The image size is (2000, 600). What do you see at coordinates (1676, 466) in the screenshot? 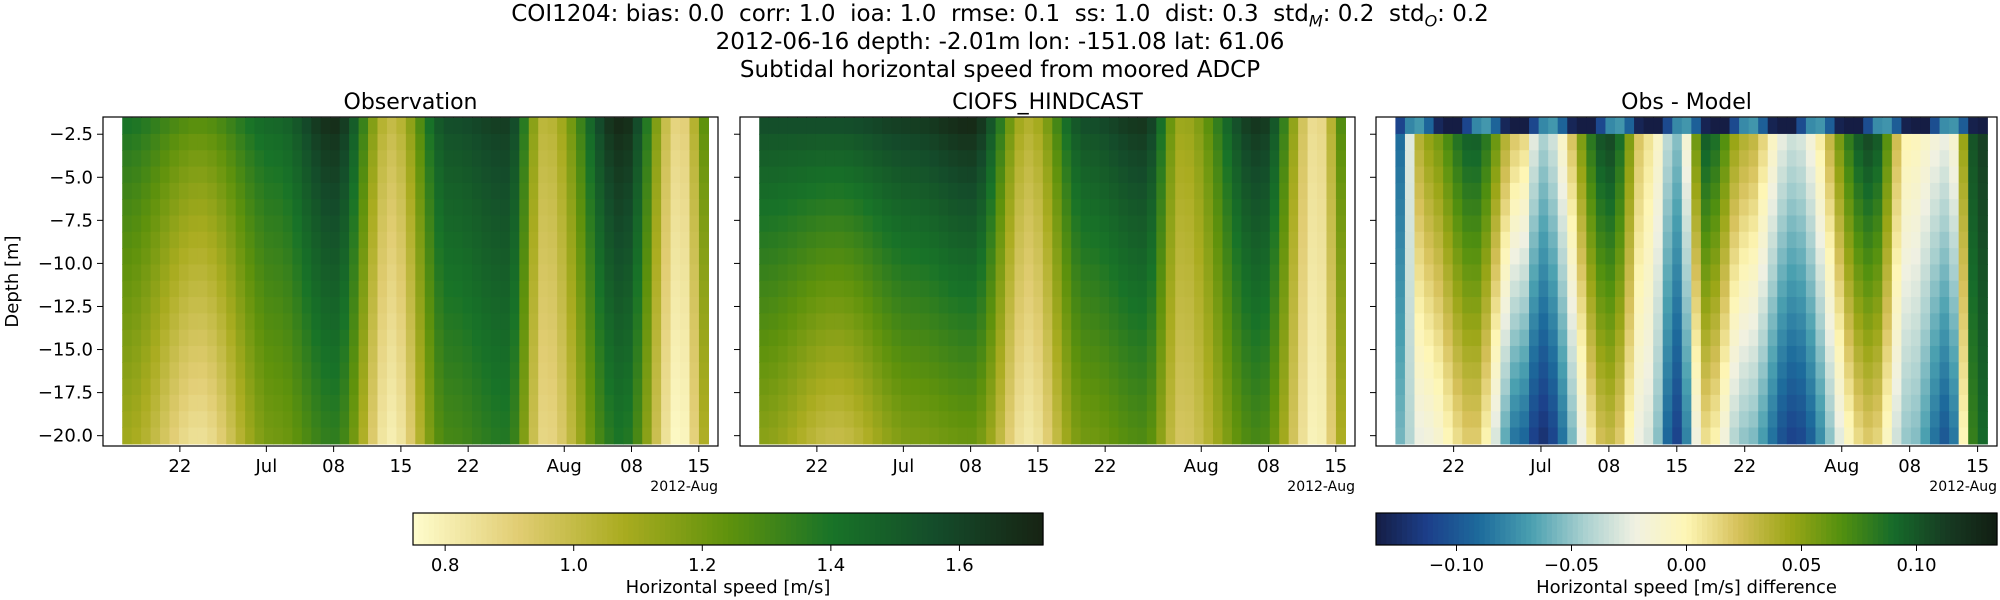
I see `x-tick-label: 15` at bounding box center [1676, 466].